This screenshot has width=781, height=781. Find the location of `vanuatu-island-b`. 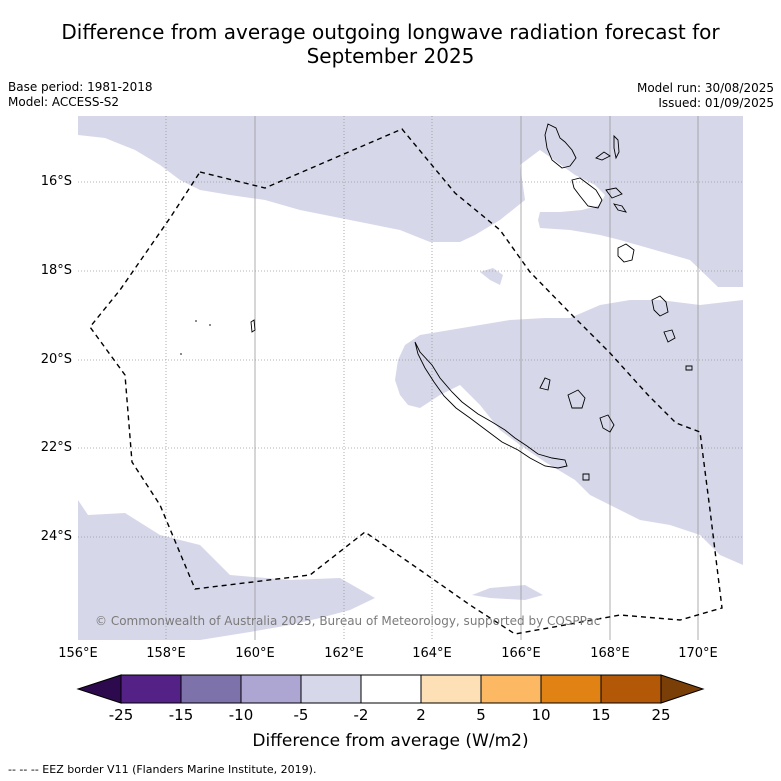

vanuatu-island-b is located at coordinates (603, 156).